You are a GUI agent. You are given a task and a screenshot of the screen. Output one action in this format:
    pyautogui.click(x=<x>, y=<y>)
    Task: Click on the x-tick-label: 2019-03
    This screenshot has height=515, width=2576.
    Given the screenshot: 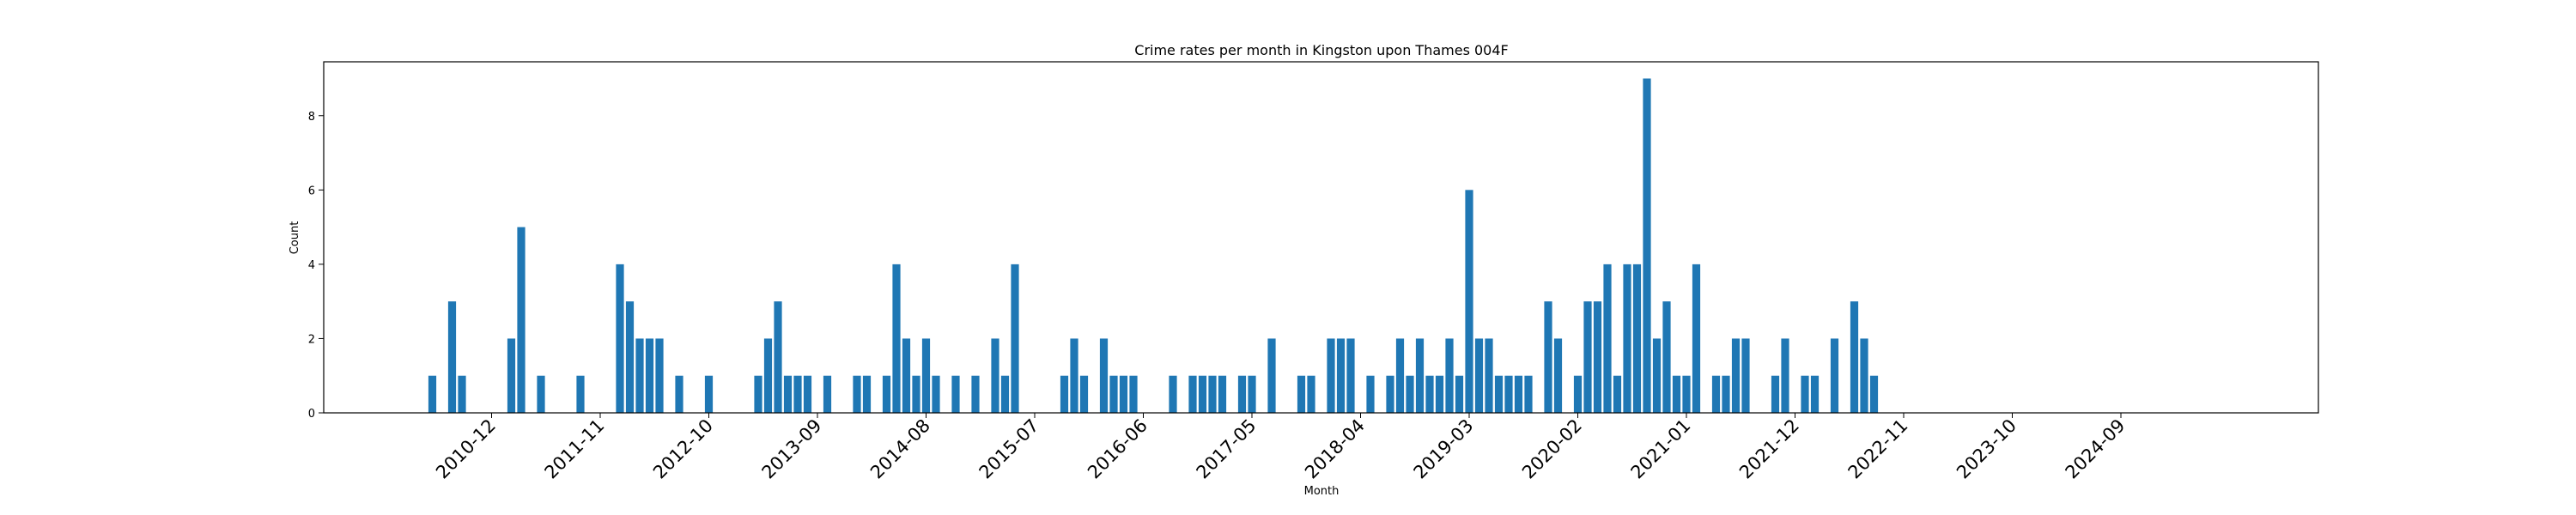 What is the action you would take?
    pyautogui.click(x=1444, y=449)
    